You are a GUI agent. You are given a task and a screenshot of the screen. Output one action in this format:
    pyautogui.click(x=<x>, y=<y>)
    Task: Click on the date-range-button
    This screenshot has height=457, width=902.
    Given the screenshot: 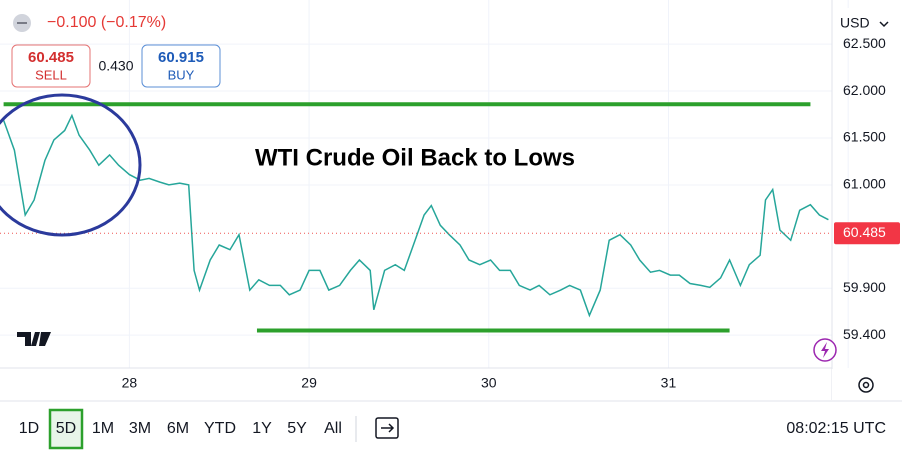 What is the action you would take?
    pyautogui.click(x=387, y=428)
    